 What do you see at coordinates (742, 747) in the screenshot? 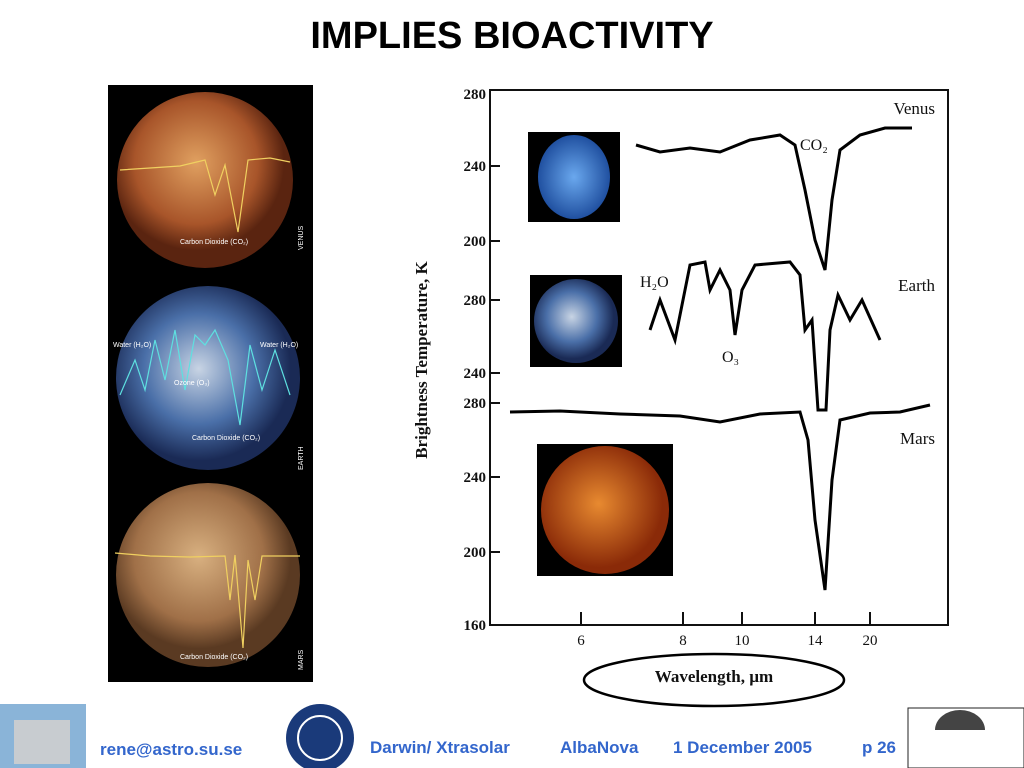
I see `footer-date: 1 December 2005` at bounding box center [742, 747].